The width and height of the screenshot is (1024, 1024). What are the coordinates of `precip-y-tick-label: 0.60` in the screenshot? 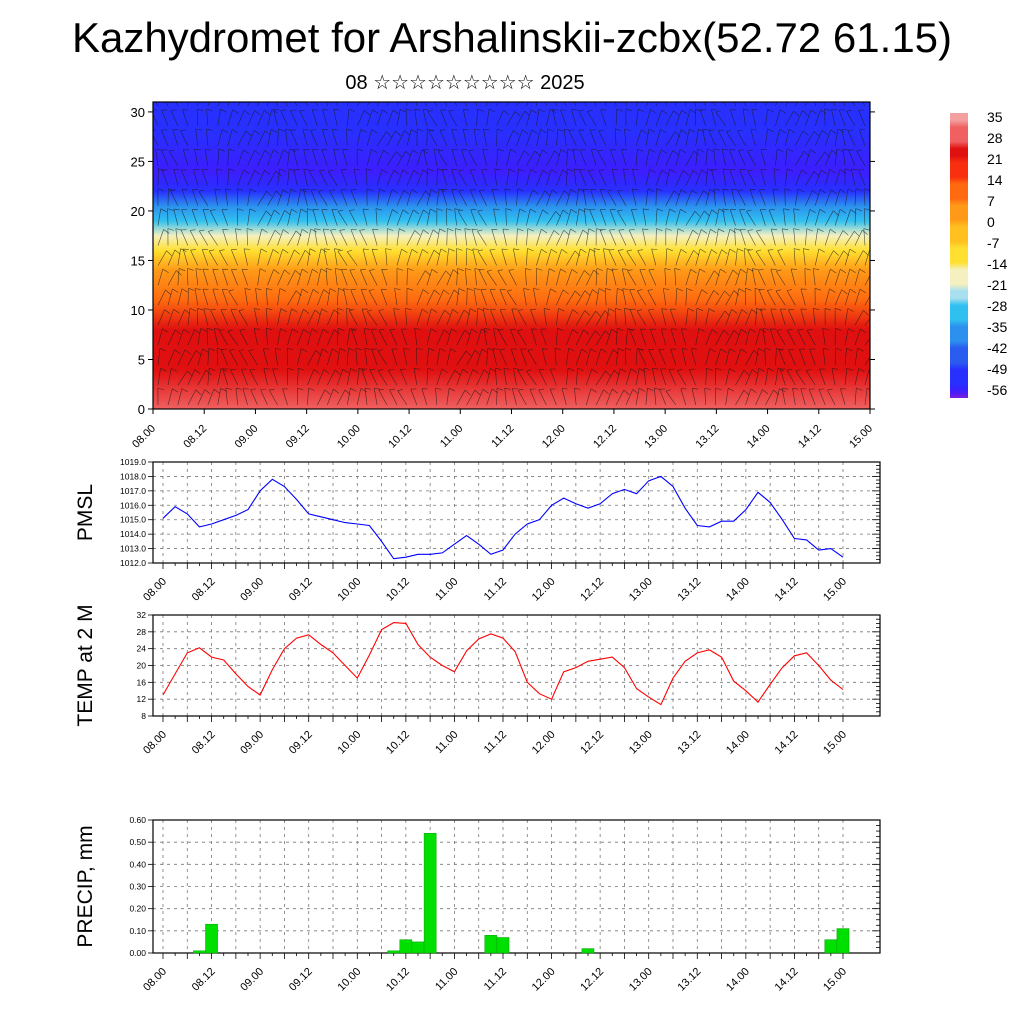 It's located at (137, 820).